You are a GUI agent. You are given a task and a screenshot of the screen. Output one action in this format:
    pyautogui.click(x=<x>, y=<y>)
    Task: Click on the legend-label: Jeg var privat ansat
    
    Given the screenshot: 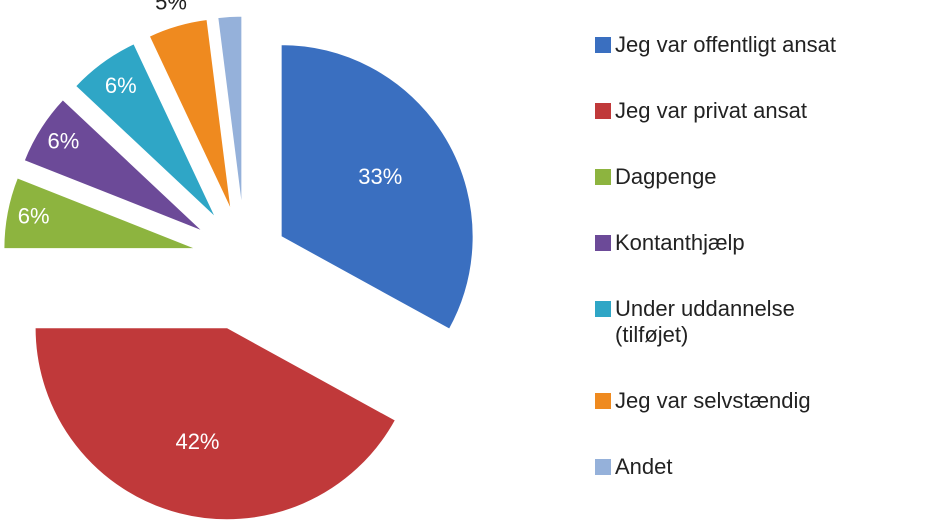 What is the action you would take?
    pyautogui.click(x=711, y=110)
    